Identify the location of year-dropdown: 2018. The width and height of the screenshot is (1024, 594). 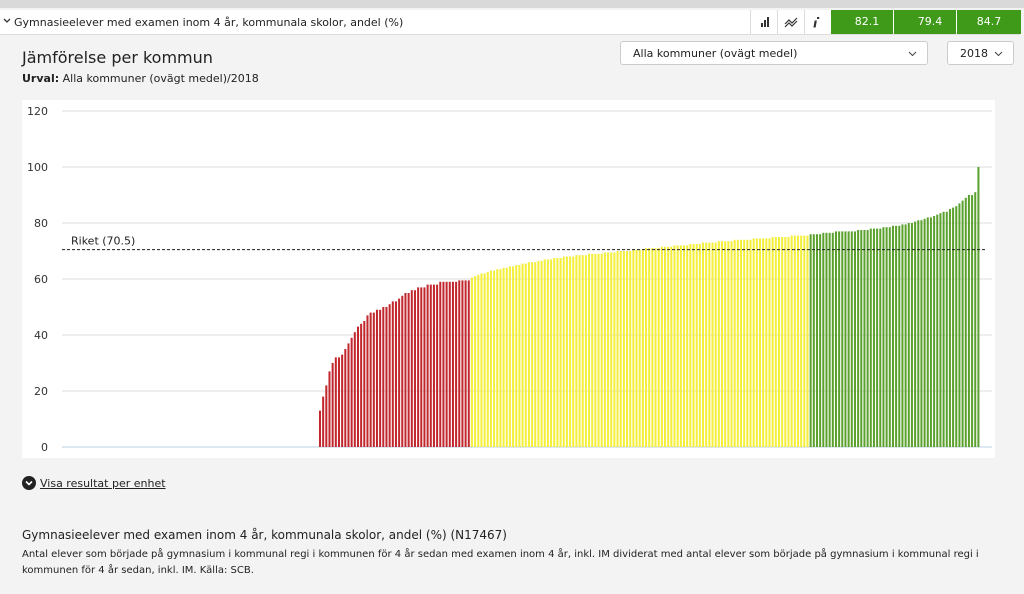
(980, 53).